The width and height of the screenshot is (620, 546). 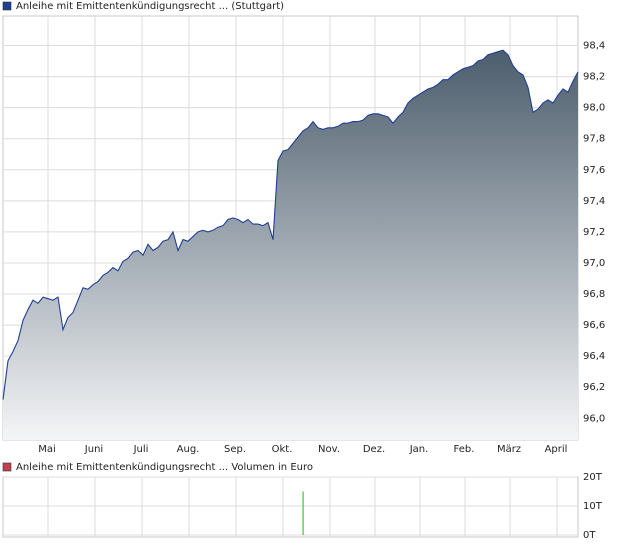 What do you see at coordinates (282, 449) in the screenshot?
I see `x-tick-label: Okt.` at bounding box center [282, 449].